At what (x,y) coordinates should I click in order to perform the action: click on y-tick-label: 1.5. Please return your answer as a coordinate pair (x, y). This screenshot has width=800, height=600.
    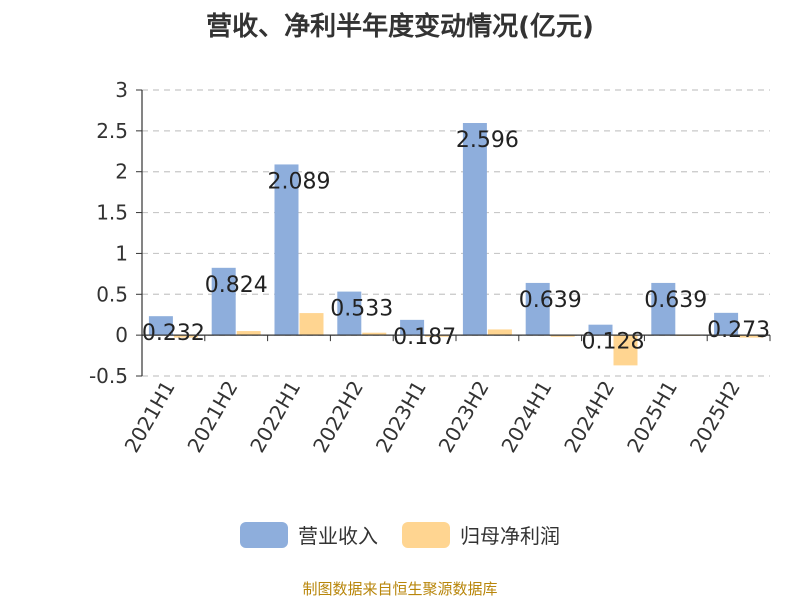
    Looking at the image, I should click on (112, 213).